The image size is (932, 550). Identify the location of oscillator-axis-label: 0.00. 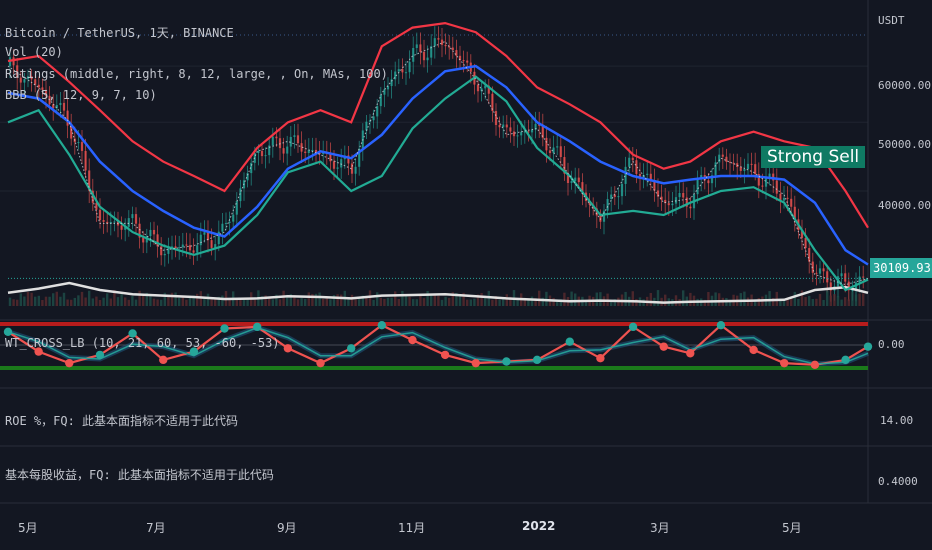
(891, 344).